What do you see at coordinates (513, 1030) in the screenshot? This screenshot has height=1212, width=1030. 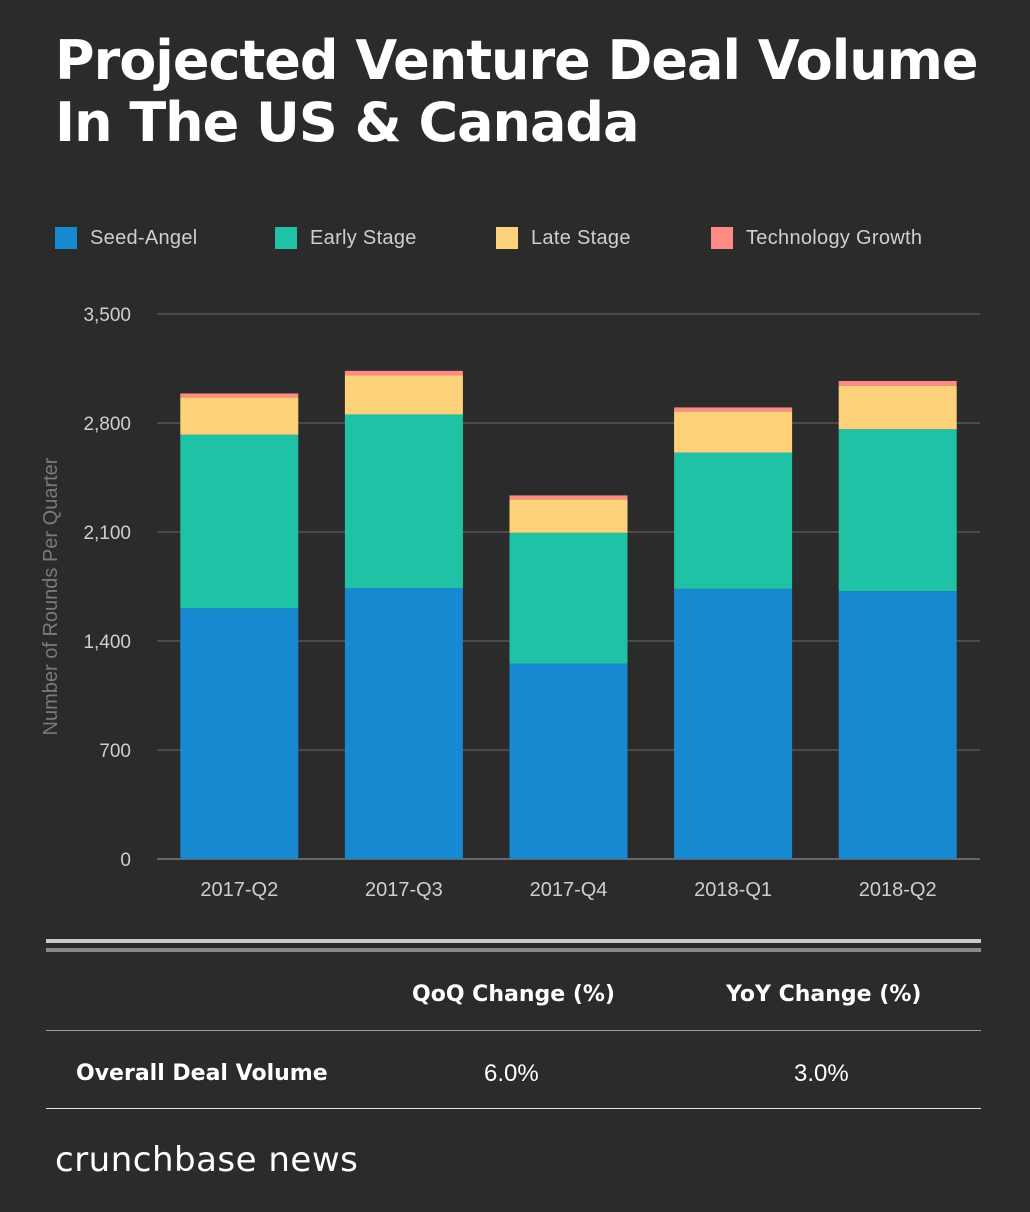 I see `table-header-divider` at bounding box center [513, 1030].